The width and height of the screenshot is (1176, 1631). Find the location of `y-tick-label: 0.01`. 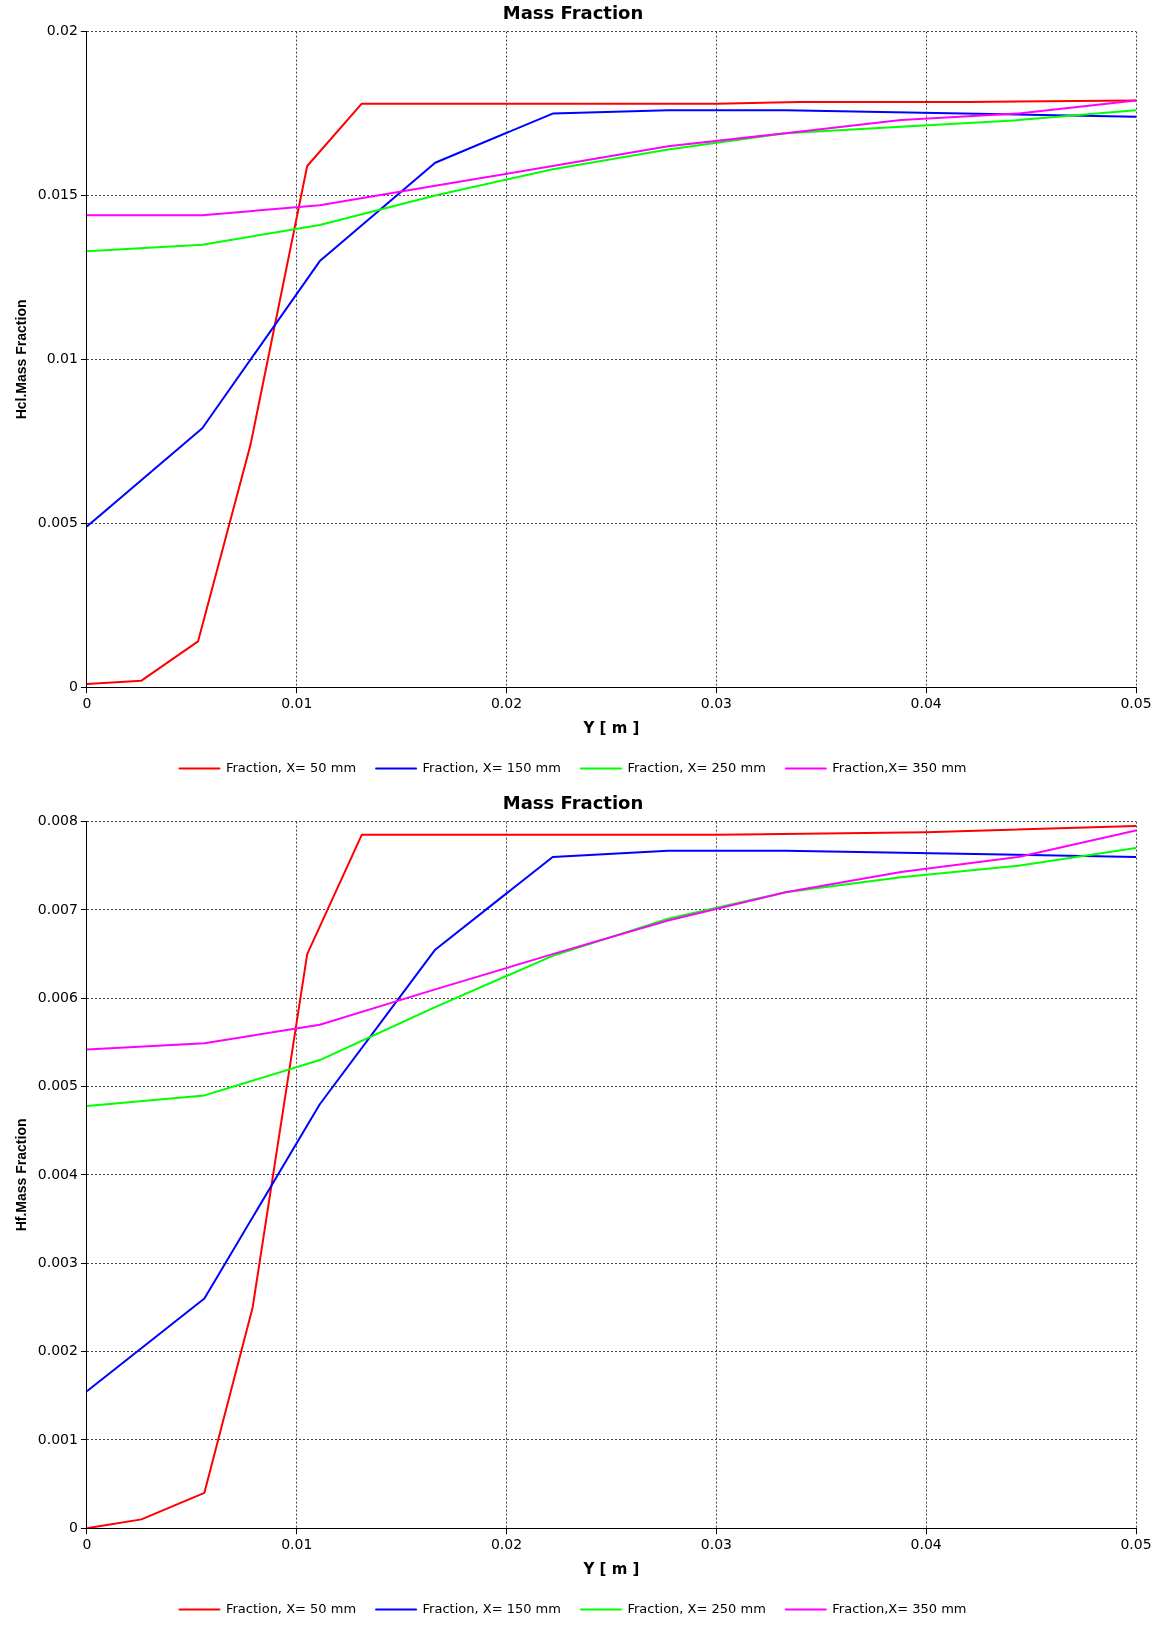

y-tick-label: 0.01 is located at coordinates (62, 358).